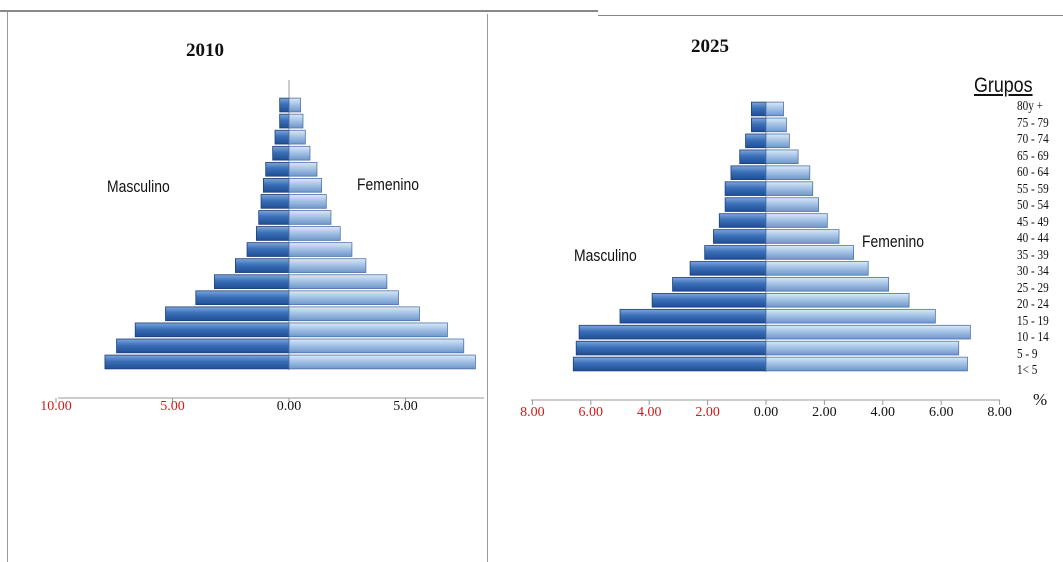 This screenshot has width=1063, height=562. What do you see at coordinates (1033, 139) in the screenshot?
I see `legend-item: 70 - 74` at bounding box center [1033, 139].